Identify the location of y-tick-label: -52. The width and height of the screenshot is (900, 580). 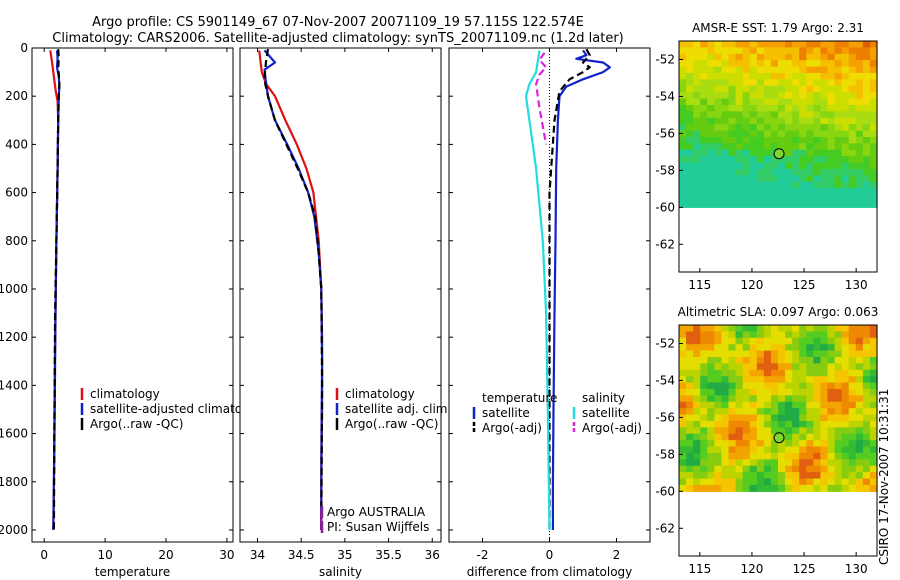
(665, 343).